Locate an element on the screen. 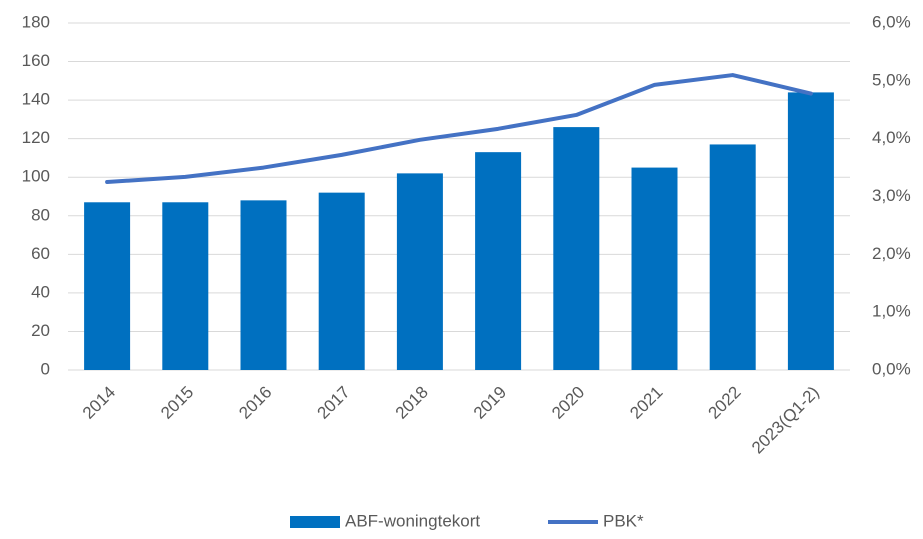 This screenshot has height=539, width=923. y-tick-label: 180 is located at coordinates (36, 21).